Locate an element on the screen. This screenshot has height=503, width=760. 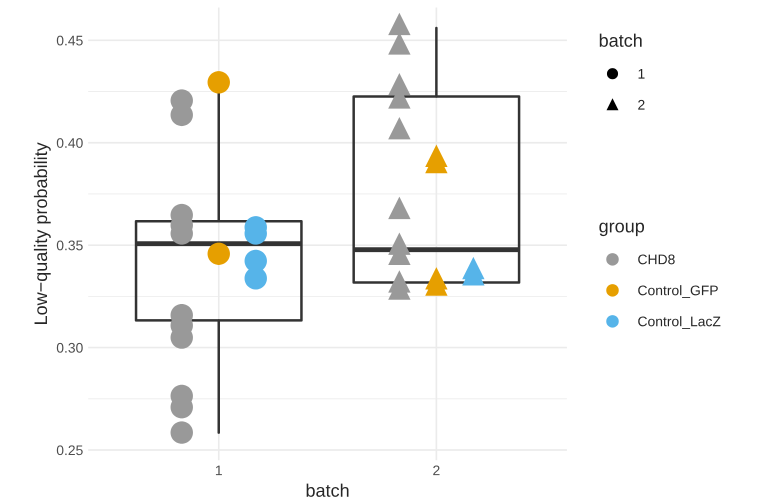
y-tick-label: 0.25 is located at coordinates (69, 450).